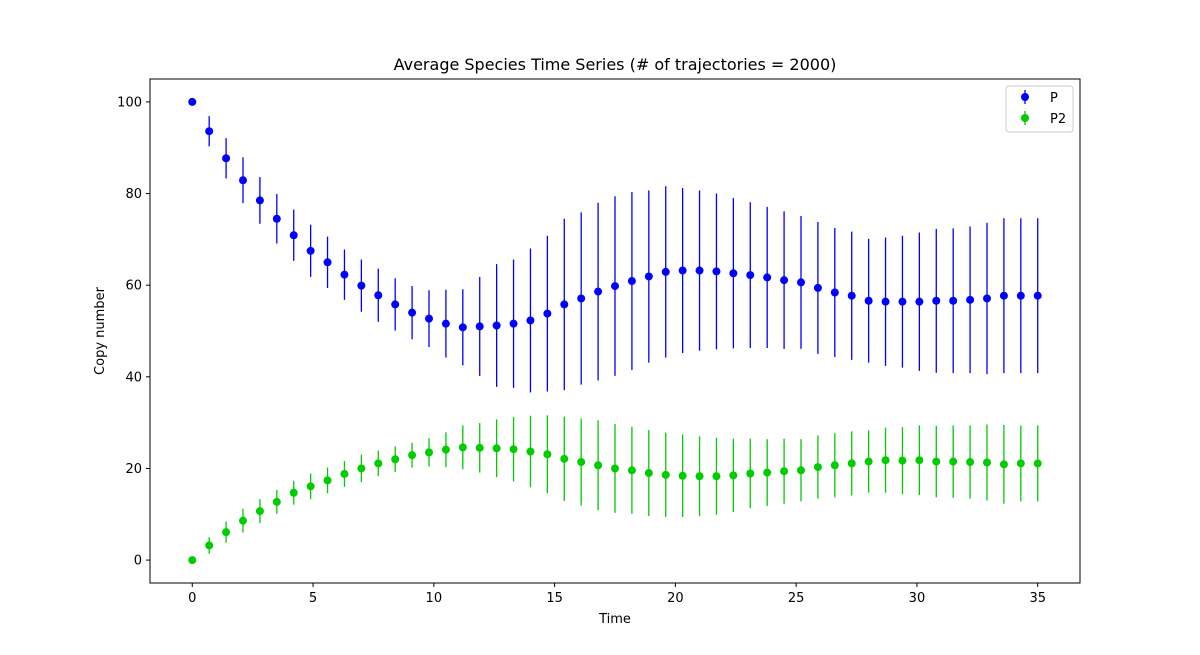 Image resolution: width=1200 pixels, height=655 pixels. What do you see at coordinates (133, 332) in the screenshot?
I see `y-axis-ticks: 0 20 40 60 80 100` at bounding box center [133, 332].